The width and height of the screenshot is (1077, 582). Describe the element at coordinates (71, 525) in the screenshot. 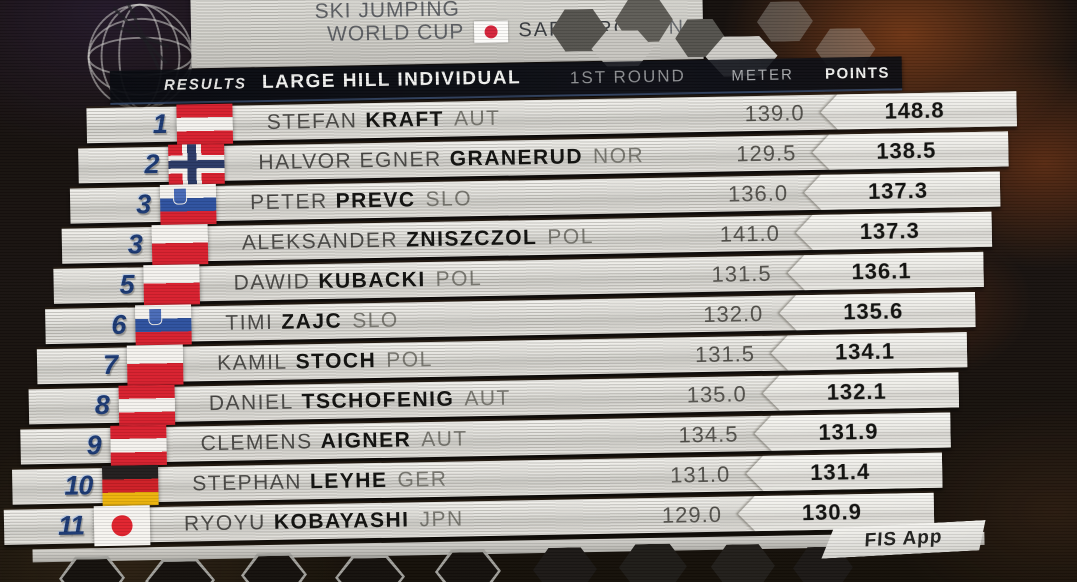

I see `rank-value: 11` at that location.